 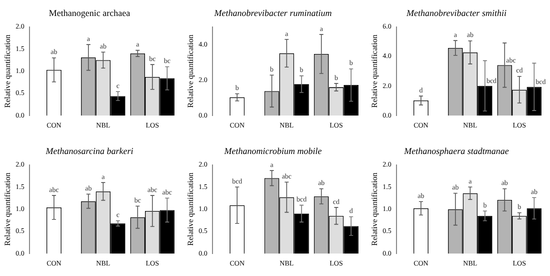 I want to click on chart-title: Methanosphaera stadtmanae, so click(x=456, y=151).